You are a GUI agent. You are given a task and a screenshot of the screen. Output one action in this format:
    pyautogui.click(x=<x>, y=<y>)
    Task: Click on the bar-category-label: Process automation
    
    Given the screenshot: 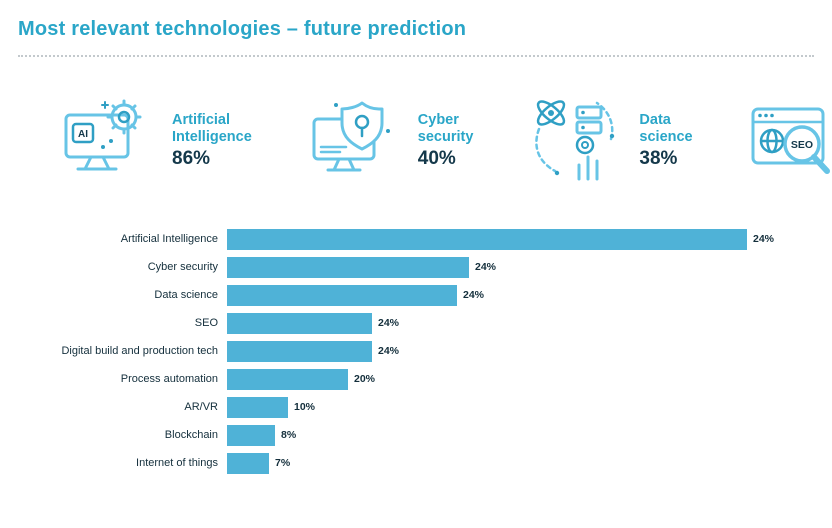 What is the action you would take?
    pyautogui.click(x=169, y=379)
    